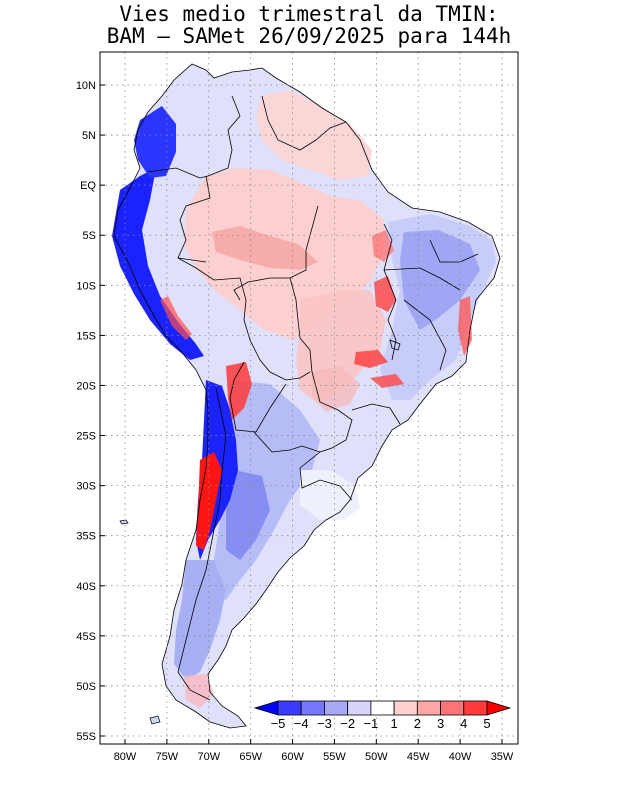  Describe the element at coordinates (387, 381) in the screenshot. I see `warm-strip-minas` at that location.